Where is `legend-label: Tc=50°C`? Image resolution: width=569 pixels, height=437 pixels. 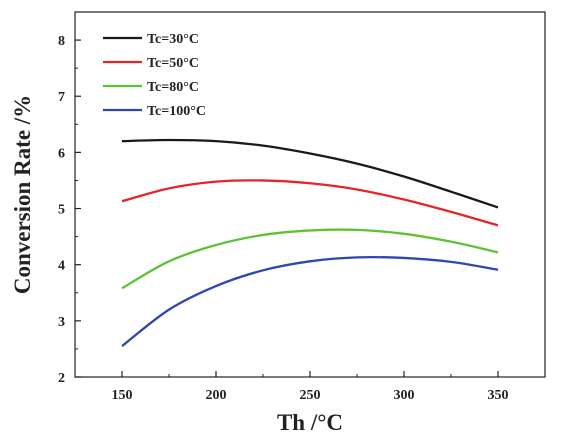
legend-label: Tc=50°C is located at coordinates (173, 63).